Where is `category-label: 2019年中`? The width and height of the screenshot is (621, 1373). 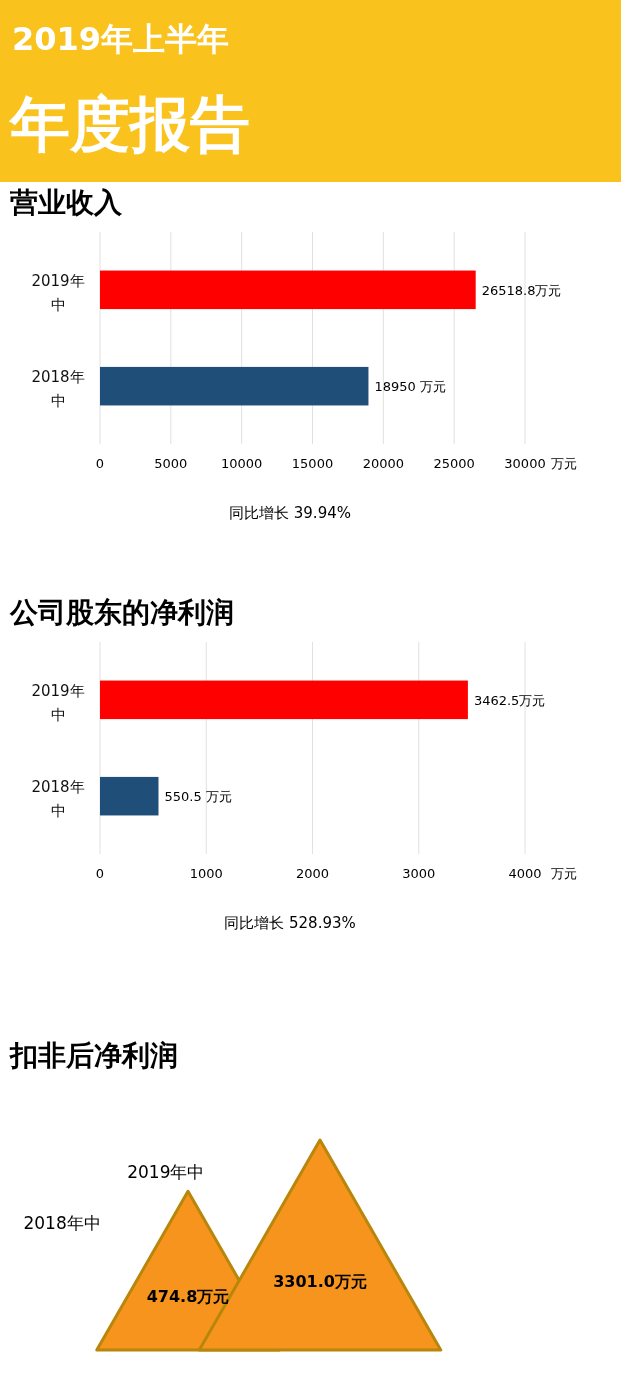 category-label: 2019年中 is located at coordinates (166, 1172).